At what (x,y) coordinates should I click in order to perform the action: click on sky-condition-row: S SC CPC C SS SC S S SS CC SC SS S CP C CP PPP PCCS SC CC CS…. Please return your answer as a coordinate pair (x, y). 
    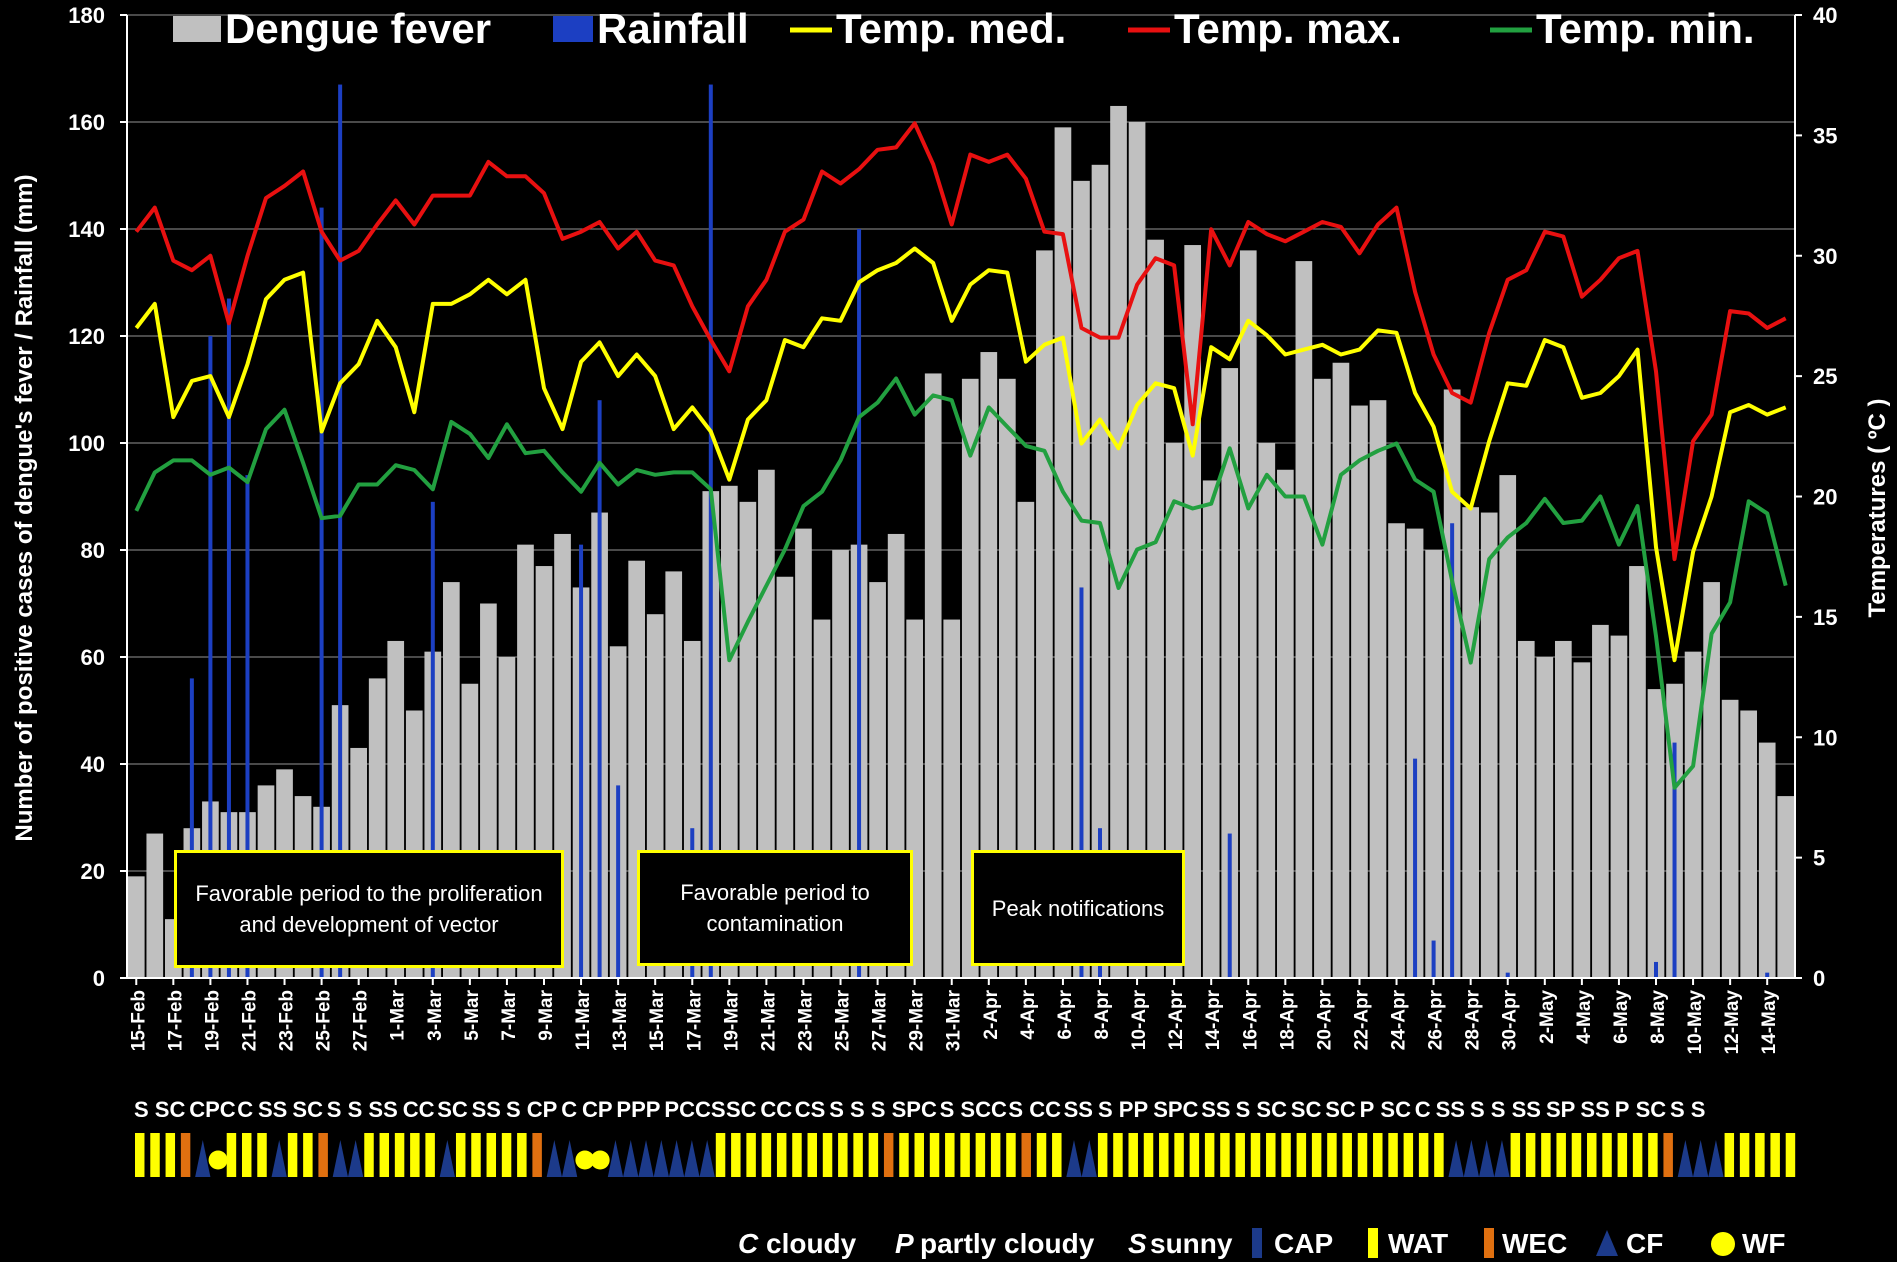
    Looking at the image, I should click on (919, 1109).